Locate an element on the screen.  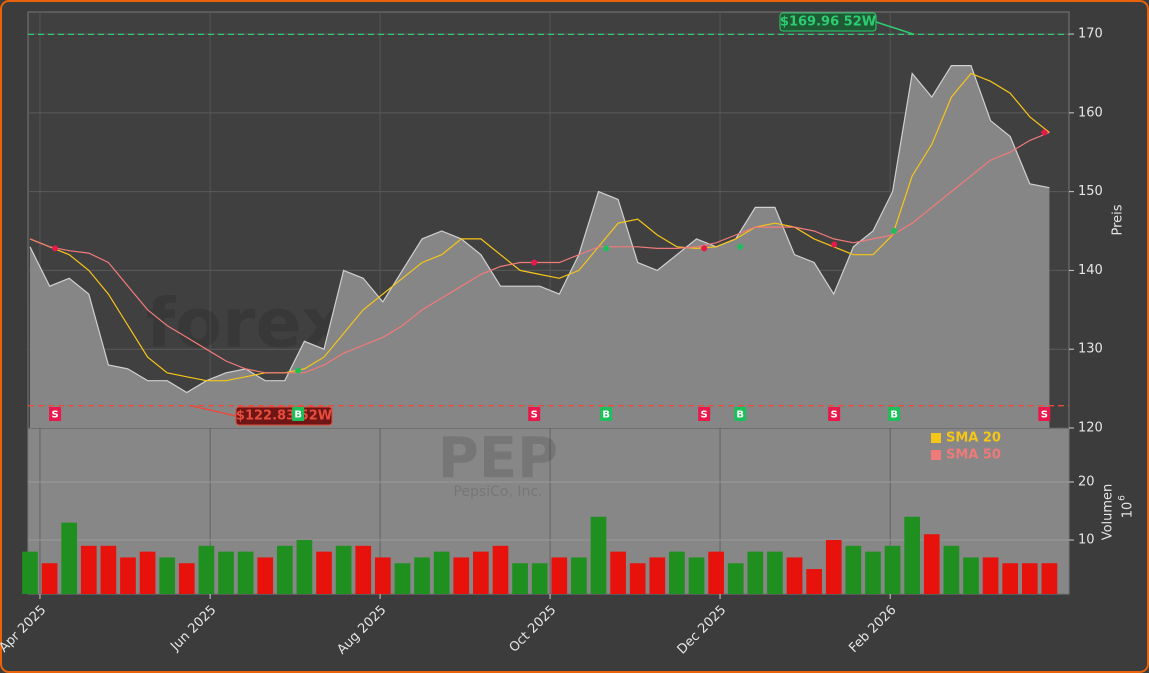
y-tick-label: 120 is located at coordinates (1090, 428).